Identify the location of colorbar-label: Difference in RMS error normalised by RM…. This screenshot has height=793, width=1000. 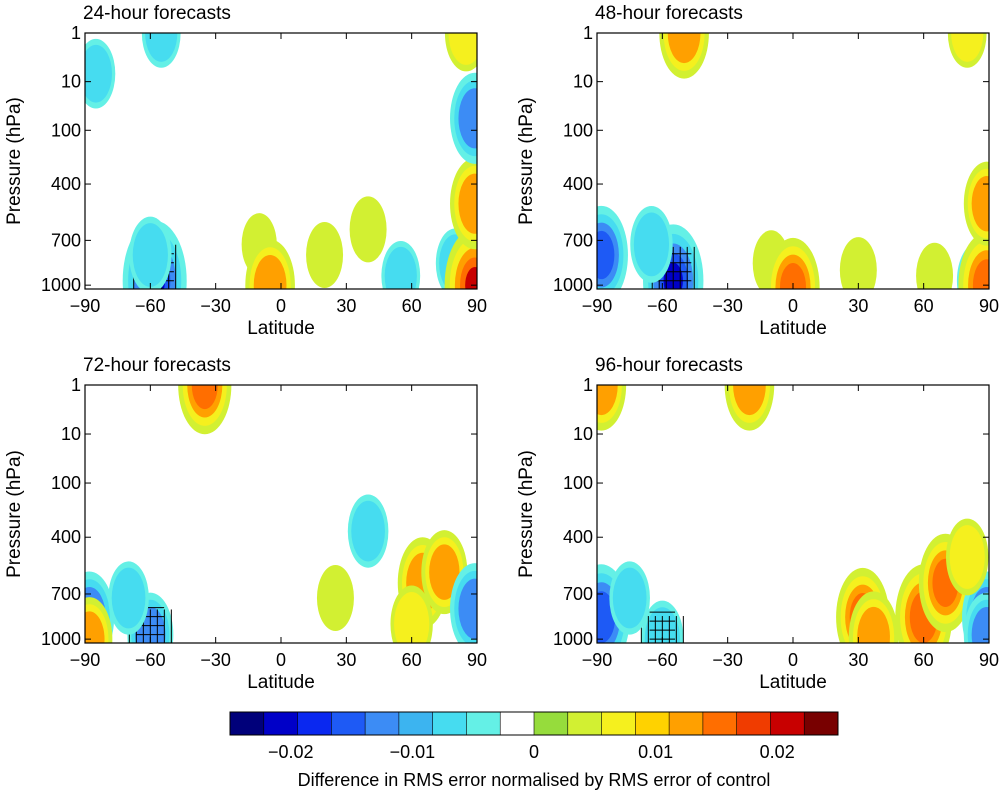
(534, 780).